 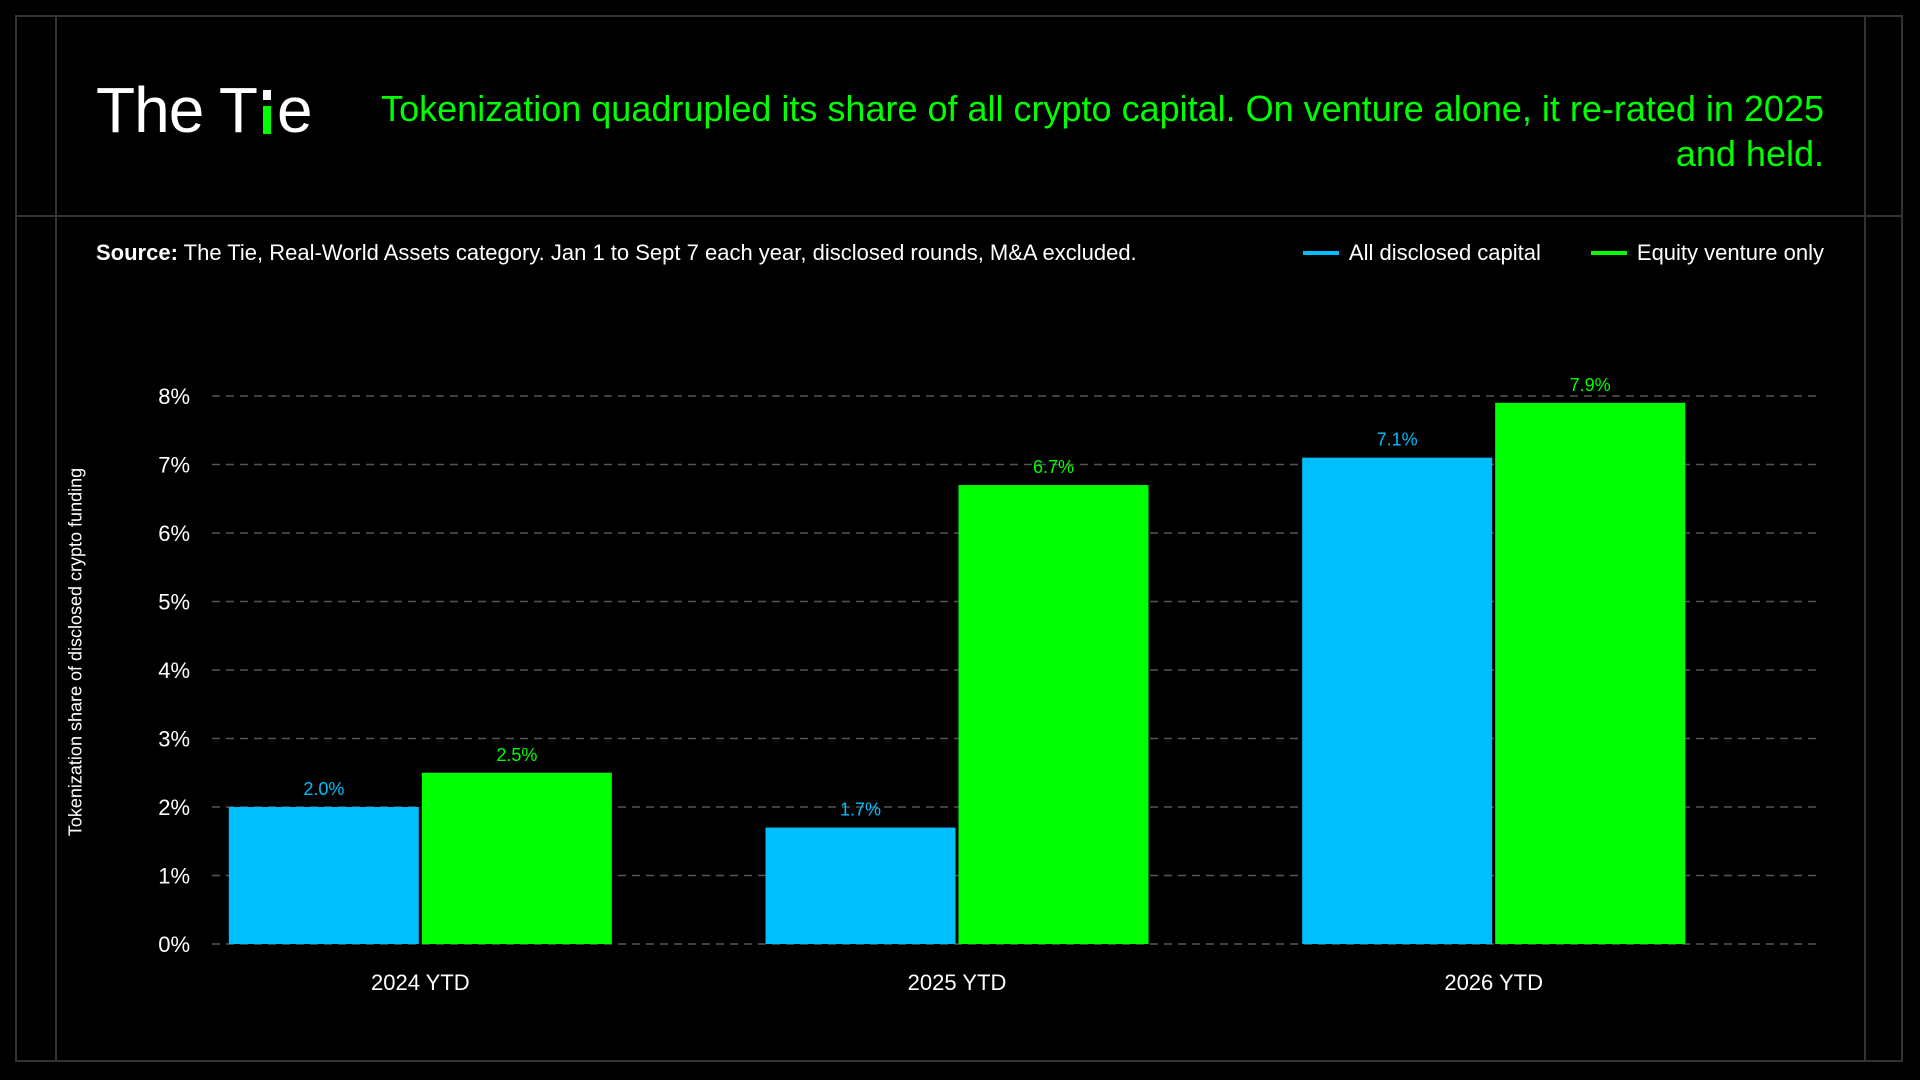 What do you see at coordinates (174, 533) in the screenshot?
I see `y-tick-label: 6%` at bounding box center [174, 533].